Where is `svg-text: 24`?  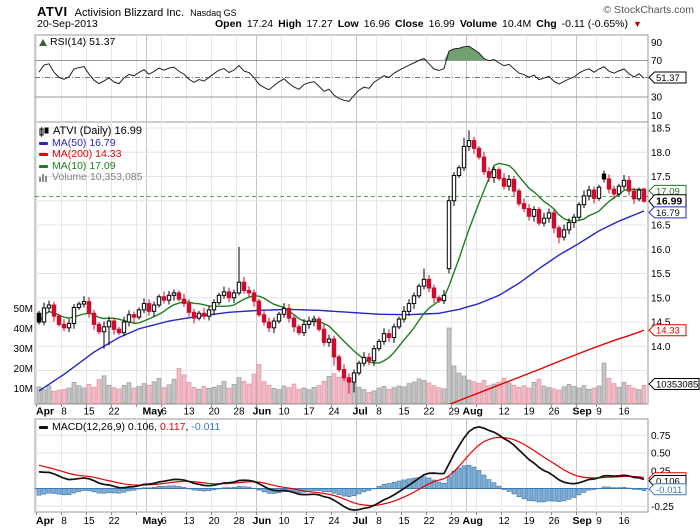
svg-text: 24 is located at coordinates (334, 521).